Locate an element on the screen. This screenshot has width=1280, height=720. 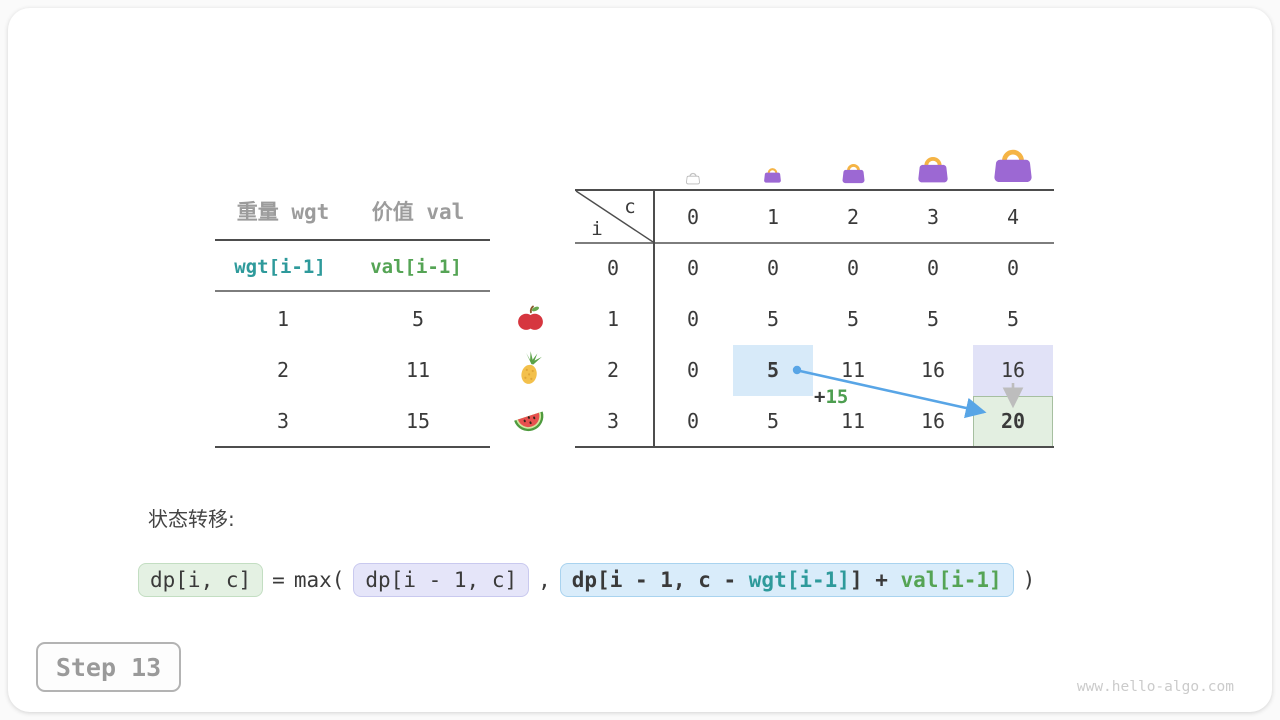
step-label: Step 13 is located at coordinates (108, 667).